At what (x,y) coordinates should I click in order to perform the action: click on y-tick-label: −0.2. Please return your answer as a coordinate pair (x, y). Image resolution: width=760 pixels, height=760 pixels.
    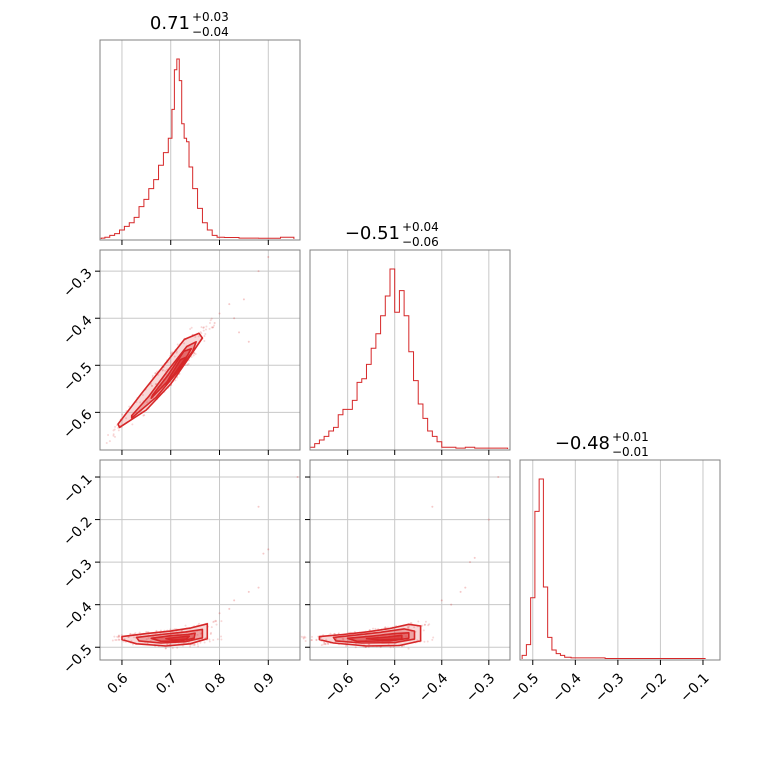
    Looking at the image, I should click on (77, 531).